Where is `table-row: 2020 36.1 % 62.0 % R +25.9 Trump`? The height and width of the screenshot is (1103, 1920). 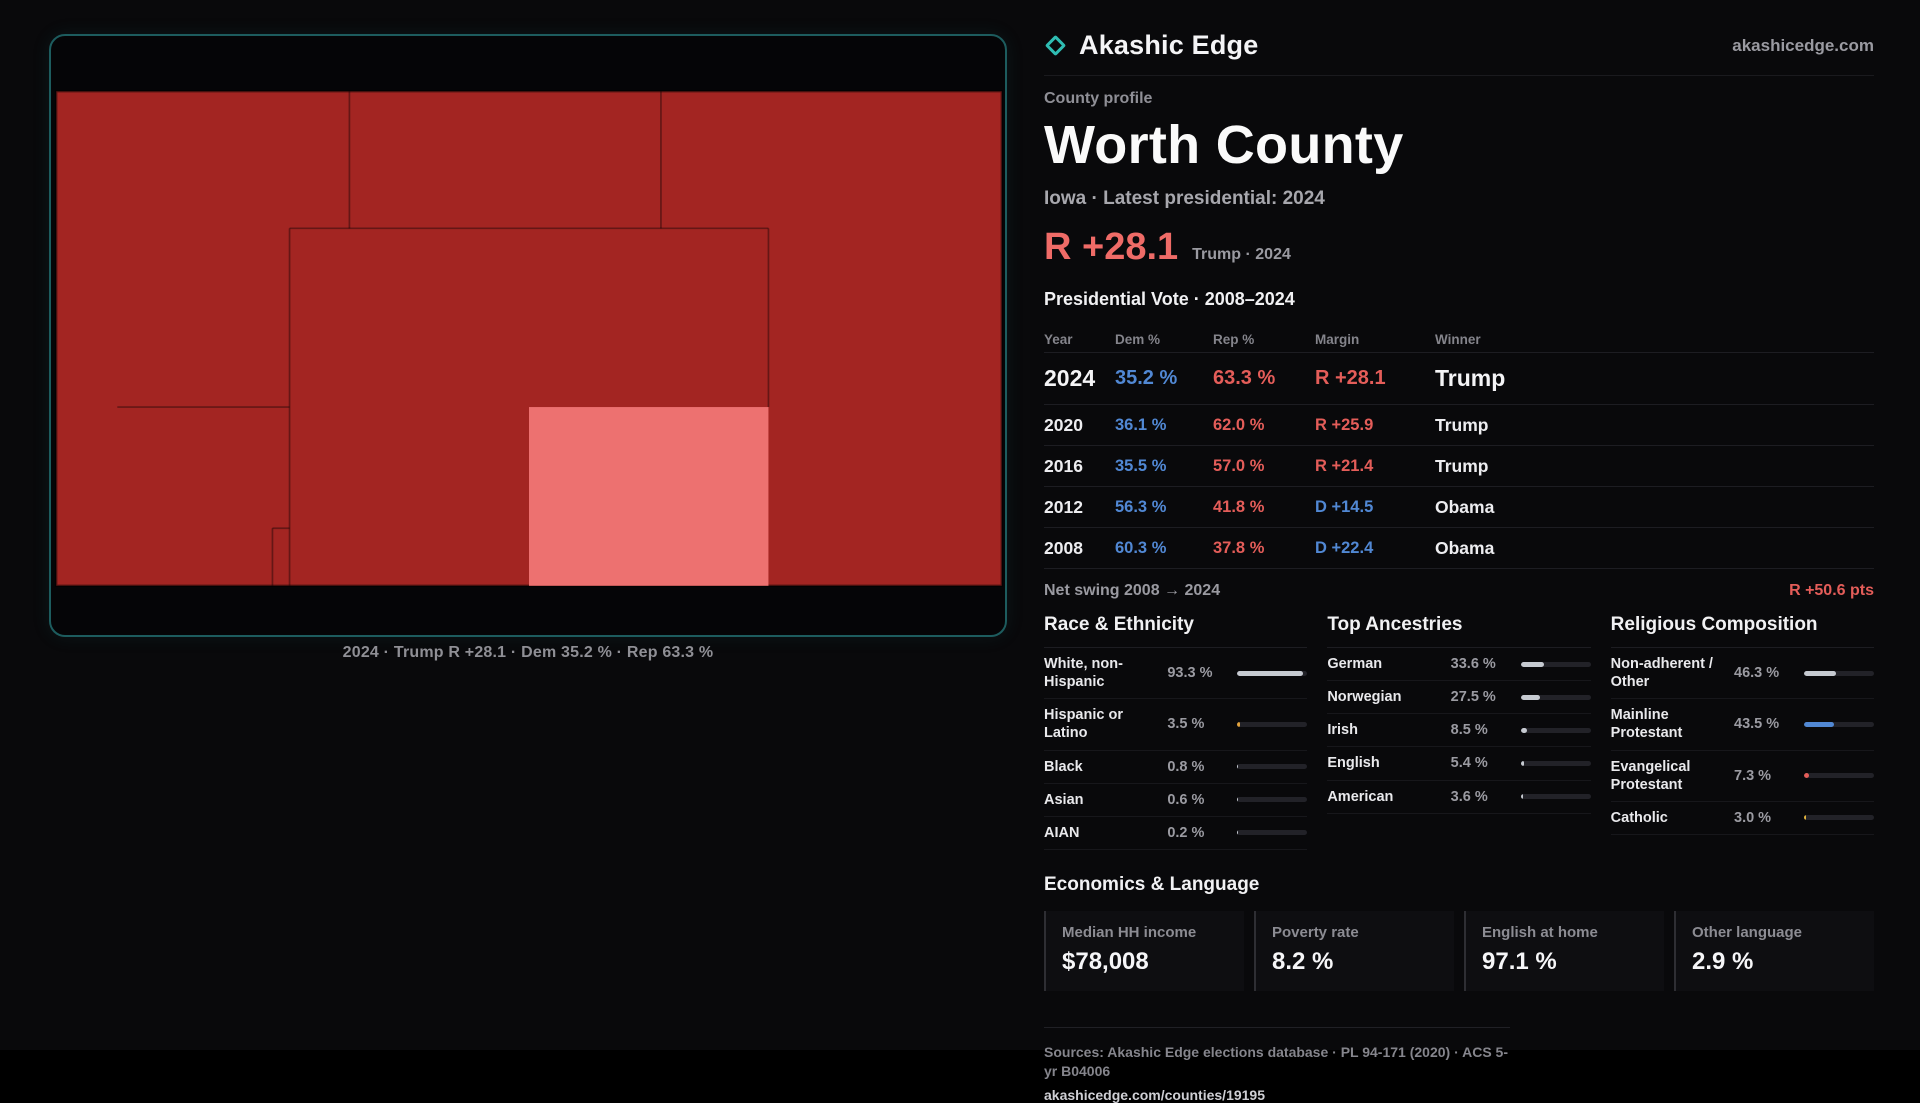
table-row: 2020 36.1 % 62.0 % R +25.9 Trump is located at coordinates (1459, 424).